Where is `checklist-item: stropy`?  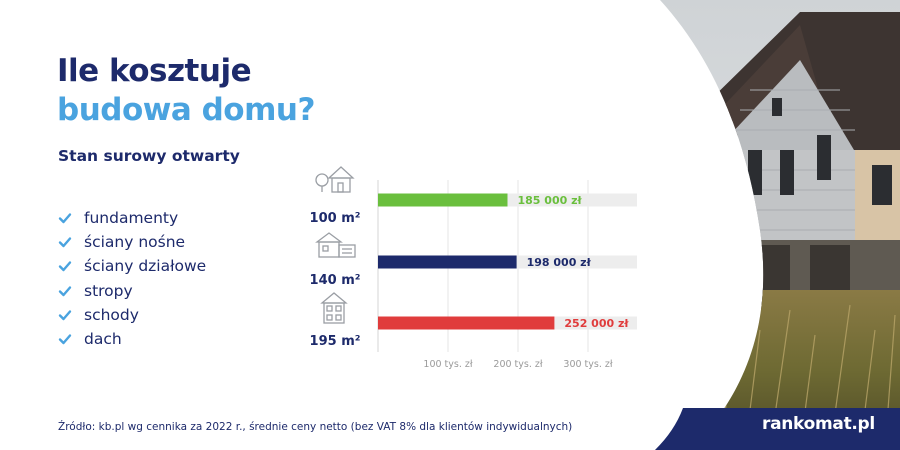
checklist-item: stropy is located at coordinates (132, 291).